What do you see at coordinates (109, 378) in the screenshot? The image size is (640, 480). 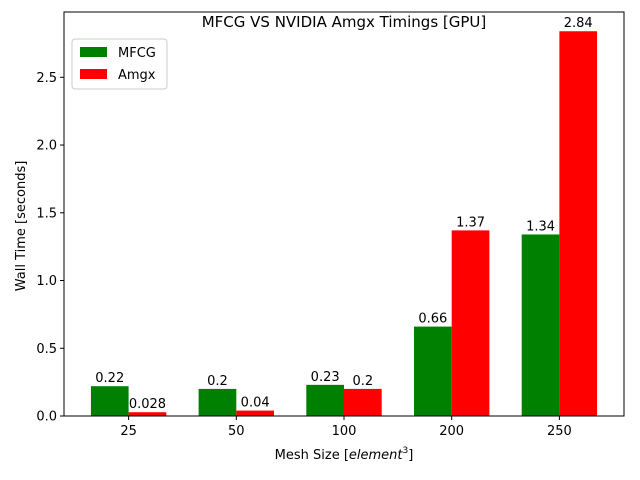 I see `value-label-mfcg-25: 0.22` at bounding box center [109, 378].